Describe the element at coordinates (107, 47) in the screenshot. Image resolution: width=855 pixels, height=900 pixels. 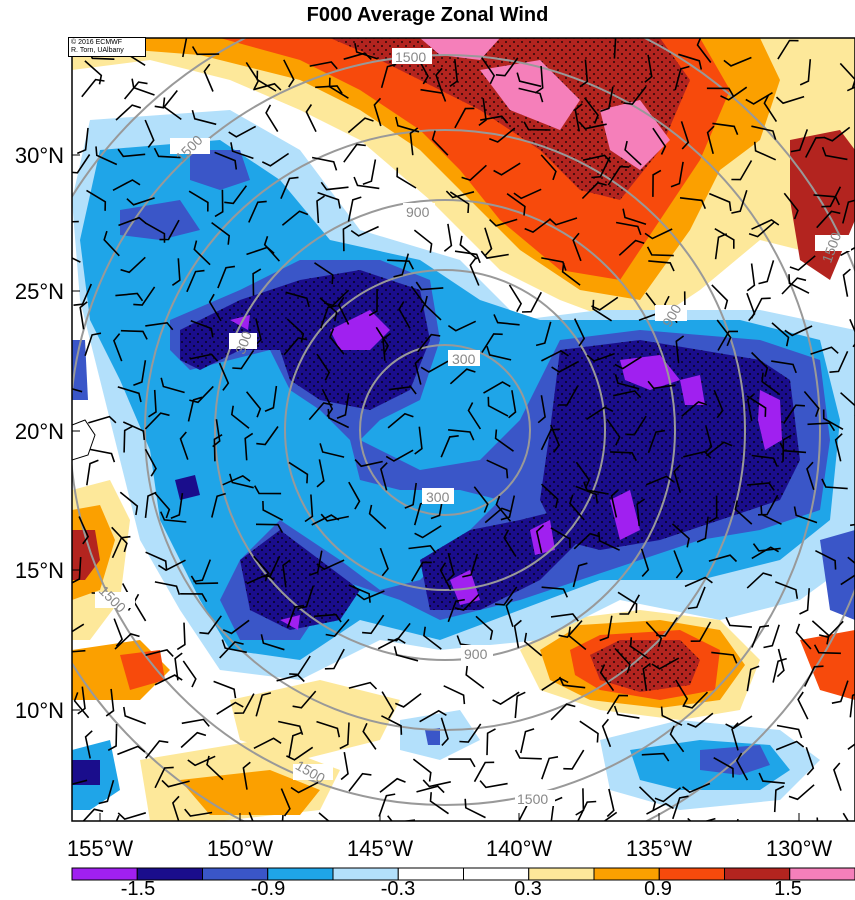
I see `credit-box: © 2016 ECMWF R. Torn, UAlbany` at that location.